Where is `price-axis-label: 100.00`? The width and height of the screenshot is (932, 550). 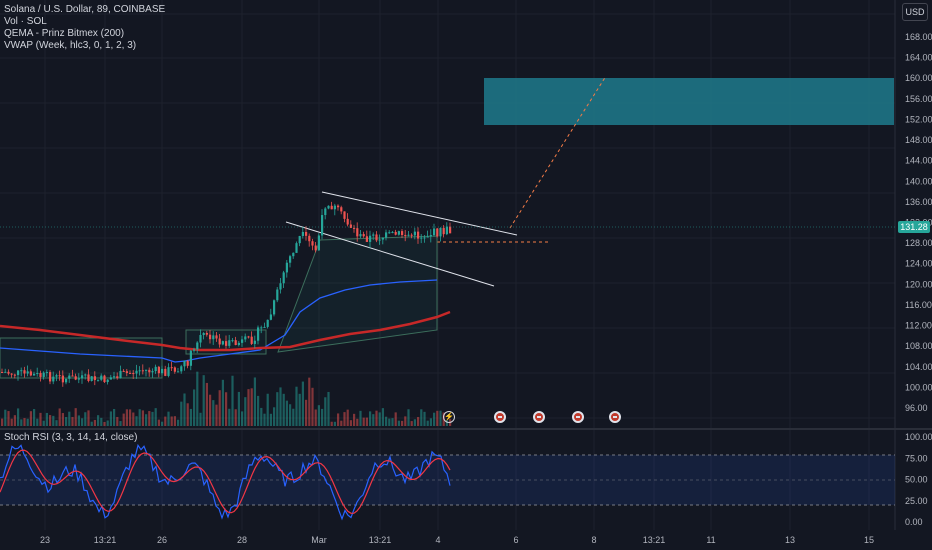 price-axis-label: 100.00 is located at coordinates (918, 387).